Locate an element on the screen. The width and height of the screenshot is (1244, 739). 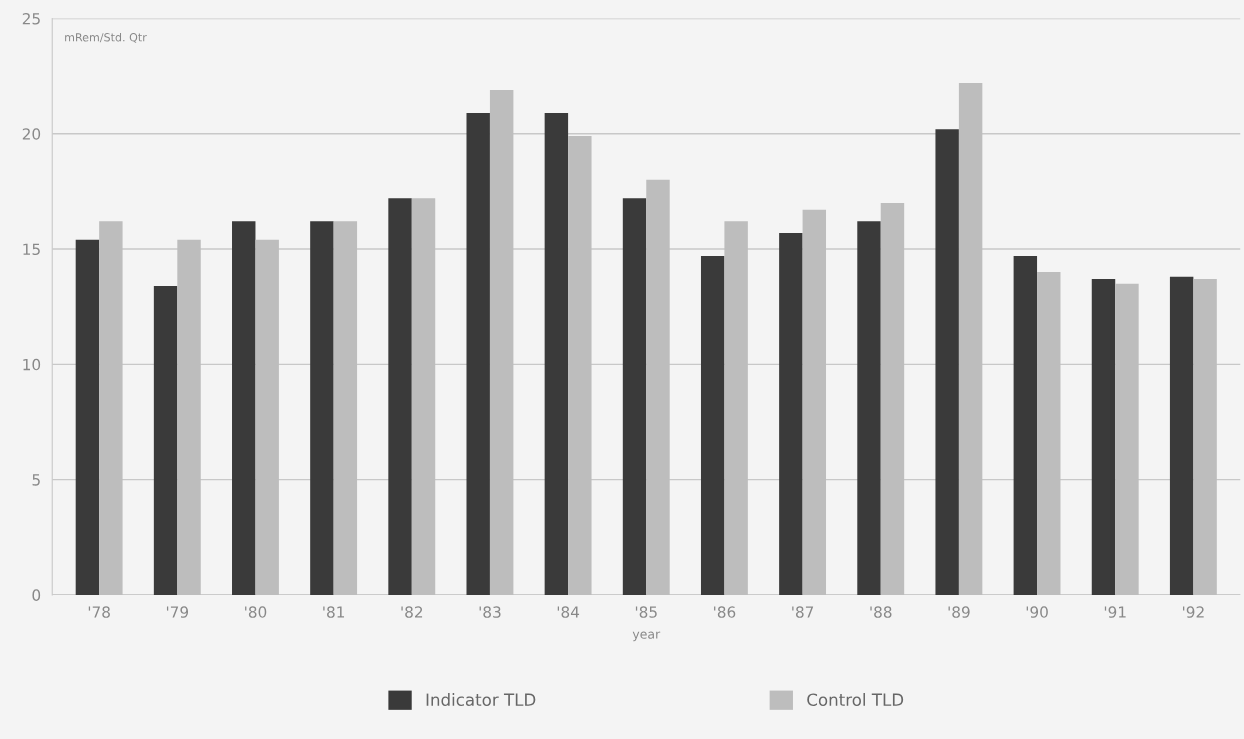
x-tick-label: '79 is located at coordinates (177, 612).